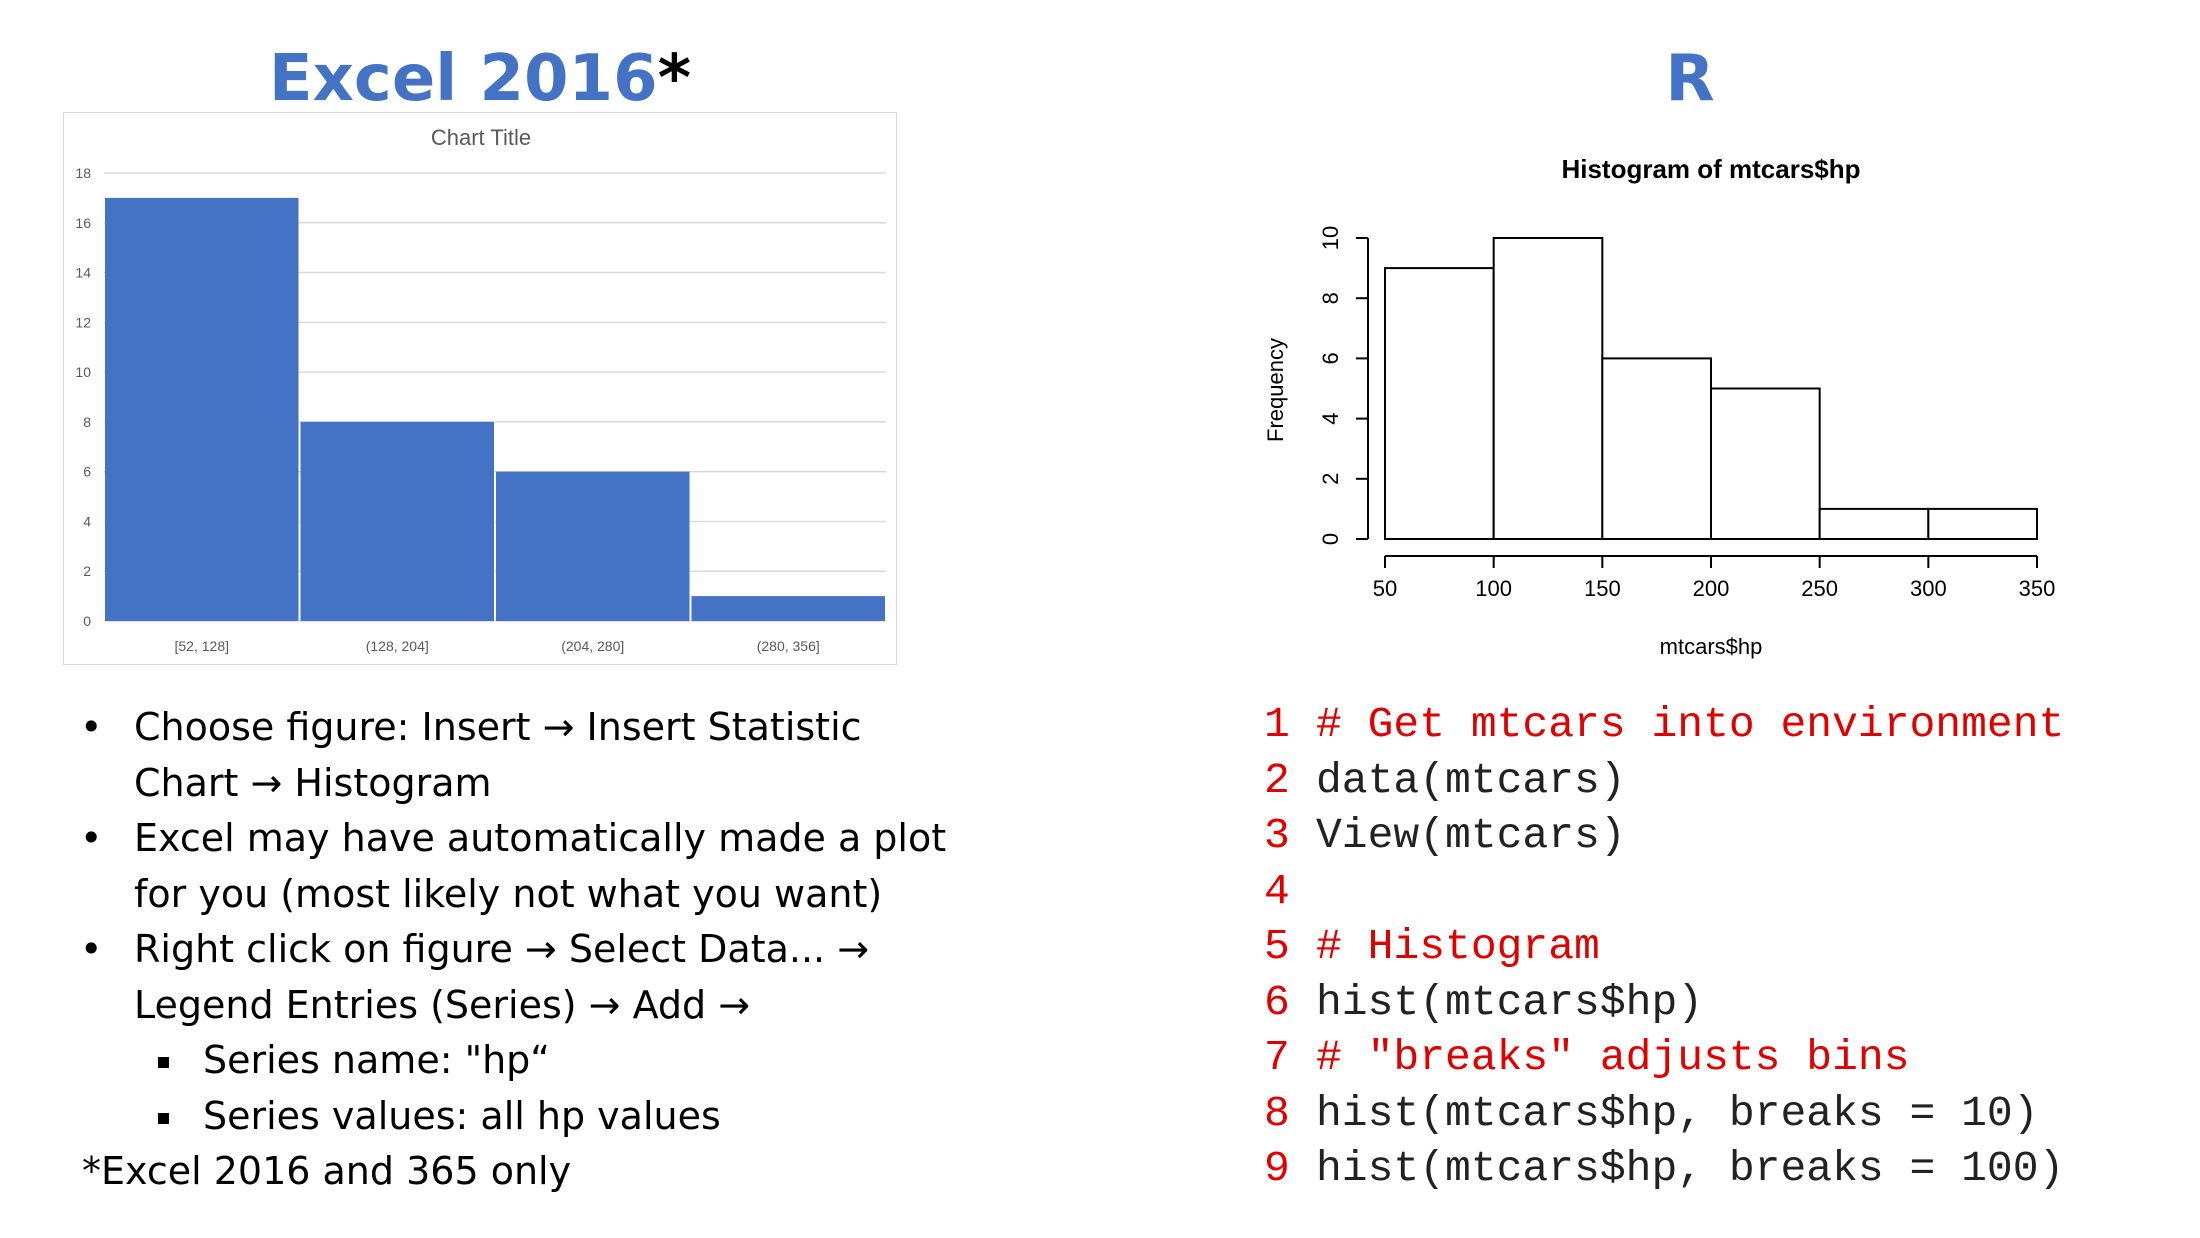 This screenshot has height=1238, width=2200. What do you see at coordinates (674, 79) in the screenshot?
I see `excel-heading-star: *` at bounding box center [674, 79].